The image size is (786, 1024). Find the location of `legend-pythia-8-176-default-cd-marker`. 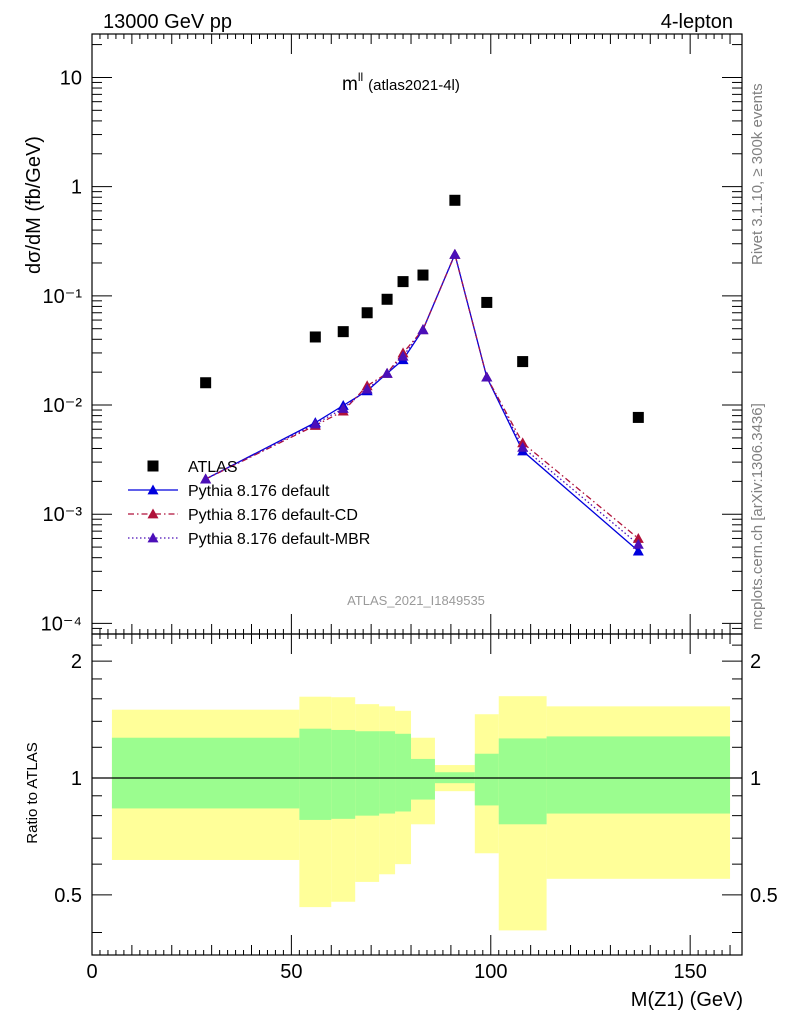

legend-pythia-8-176-default-cd-marker is located at coordinates (153, 513).